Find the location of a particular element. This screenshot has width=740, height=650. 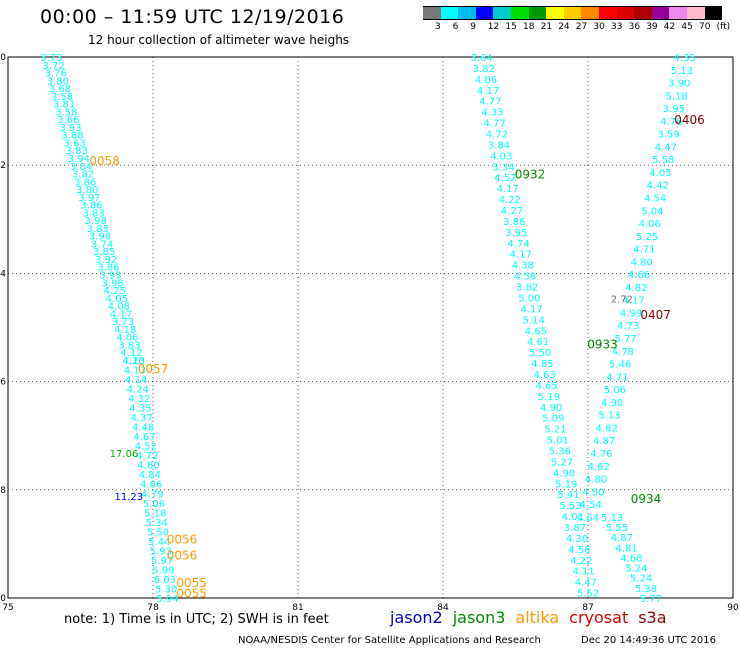

swh-value: 4.90 is located at coordinates (612, 403).